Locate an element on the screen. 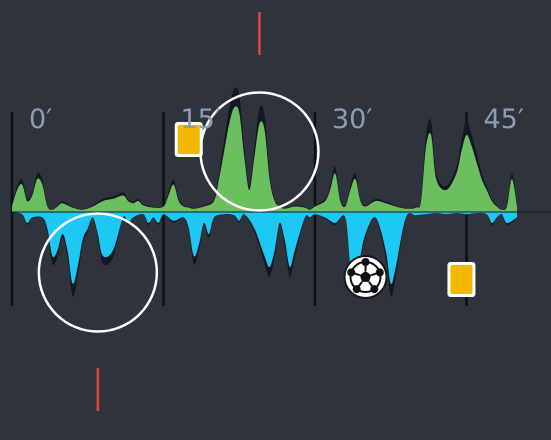 The width and height of the screenshot is (551, 440). away-highlight-circle is located at coordinates (98, 272).